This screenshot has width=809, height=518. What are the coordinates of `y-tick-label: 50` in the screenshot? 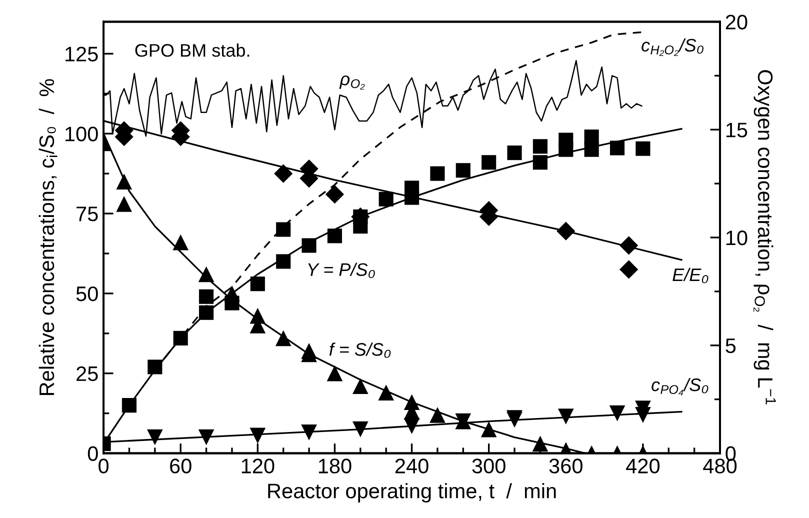 It's located at (87, 294).